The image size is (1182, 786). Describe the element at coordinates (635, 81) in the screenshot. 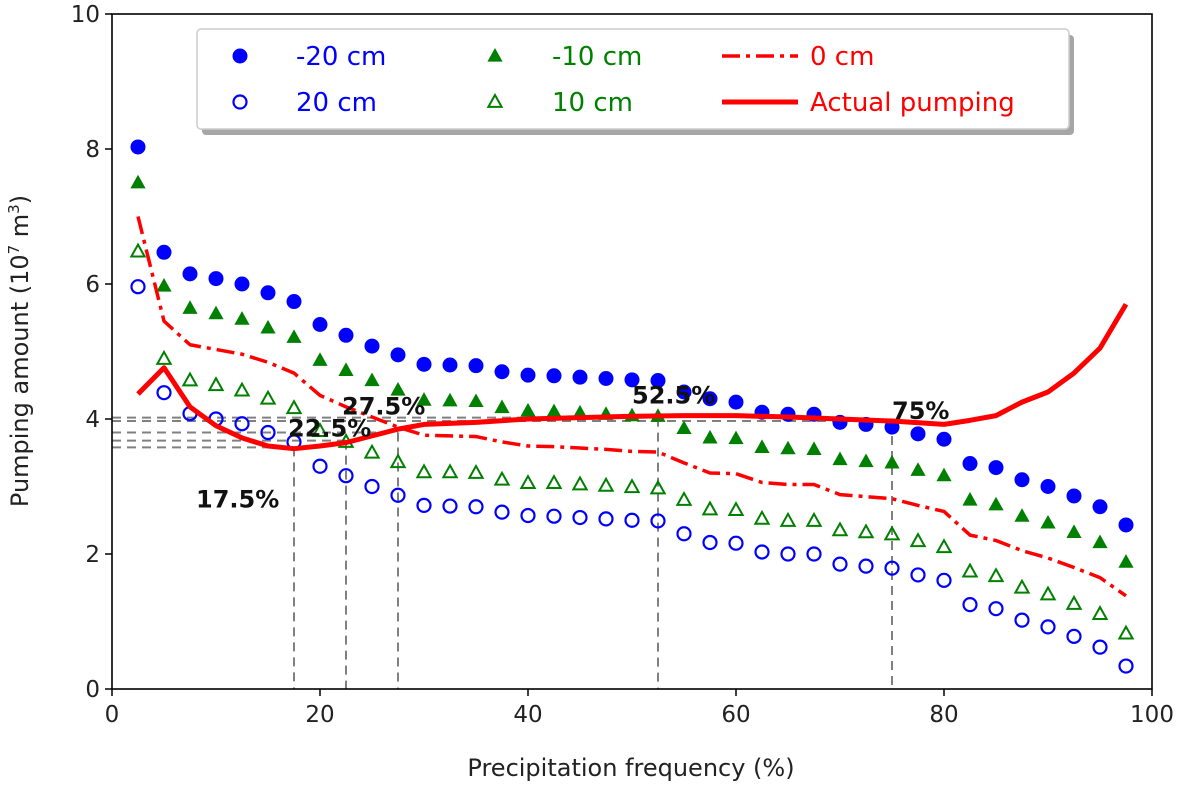

I see `legend: -20 cm -10 cm 0 cm 20 cm 10 cm Actual pumping` at that location.